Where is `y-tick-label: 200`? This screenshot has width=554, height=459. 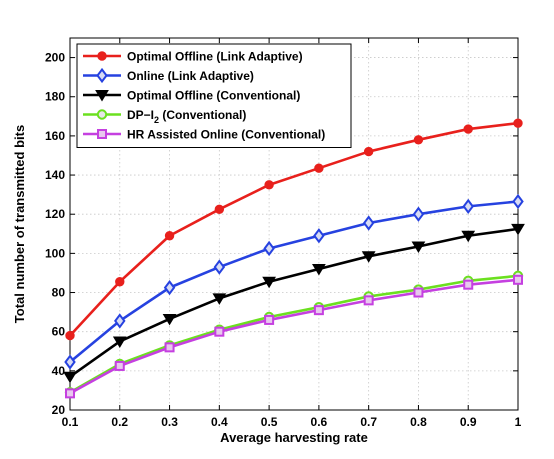
y-tick-label: 200 is located at coordinates (55, 58).